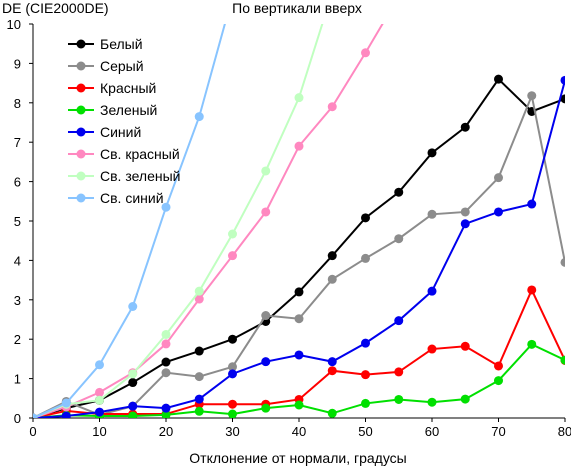  Describe the element at coordinates (365, 431) in the screenshot. I see `x-tick-label: 50` at that location.